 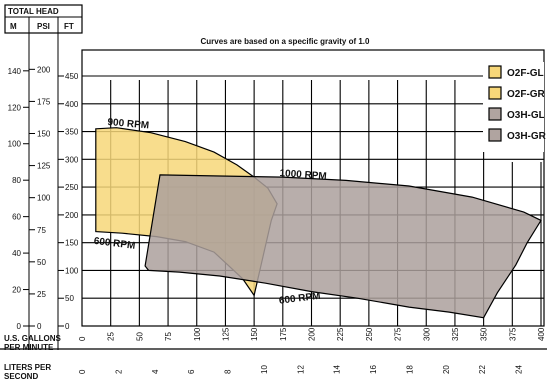 I want to click on x-label-gpm-2: PER MINUTE, so click(x=29, y=347).